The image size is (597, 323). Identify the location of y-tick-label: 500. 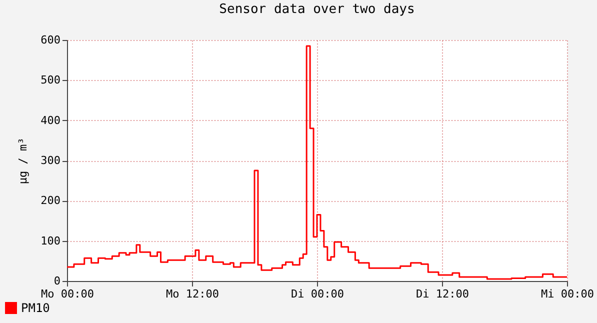
(50, 80).